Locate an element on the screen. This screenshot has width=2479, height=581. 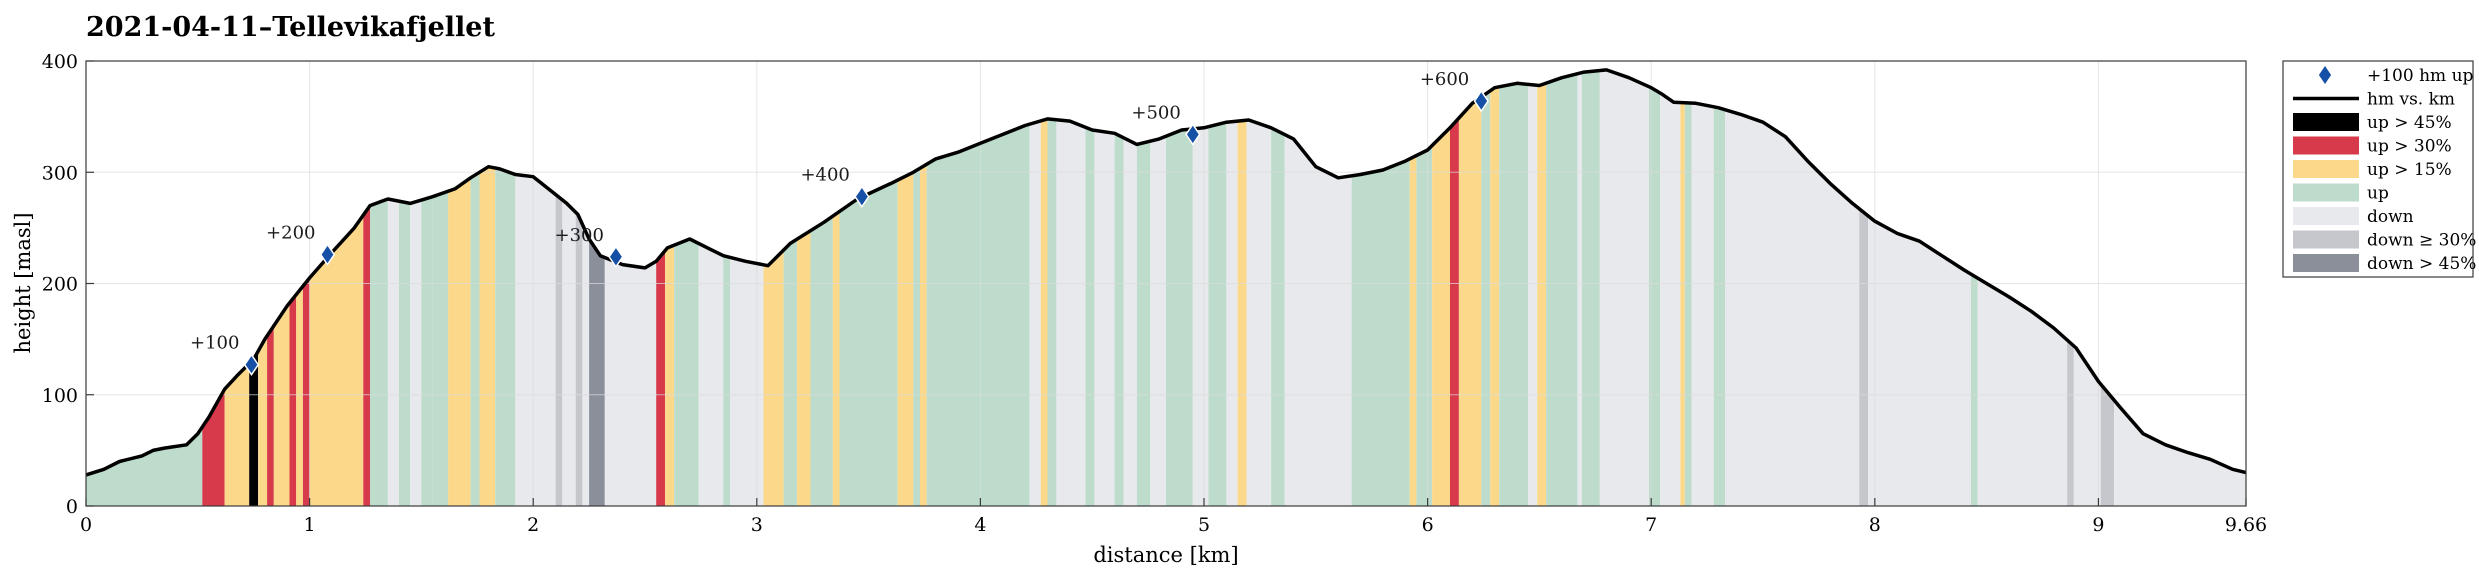
legend-entry-up-gt-45-label: up > 45% is located at coordinates (2409, 123).